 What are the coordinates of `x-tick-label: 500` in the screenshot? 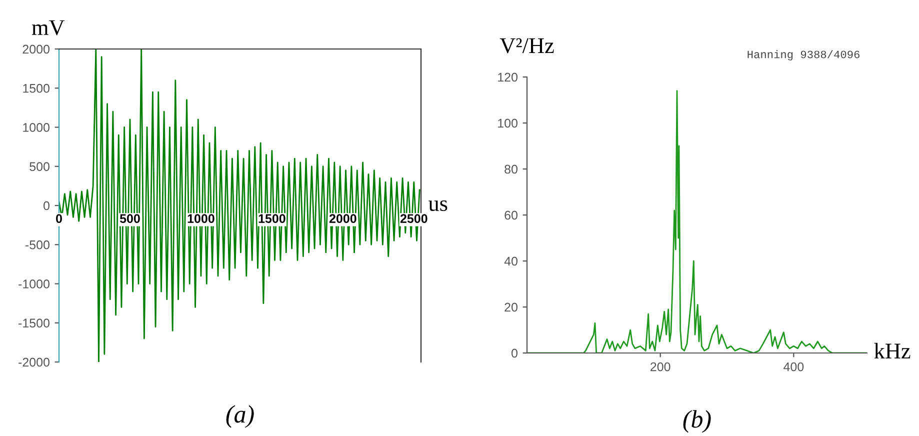 It's located at (130, 219).